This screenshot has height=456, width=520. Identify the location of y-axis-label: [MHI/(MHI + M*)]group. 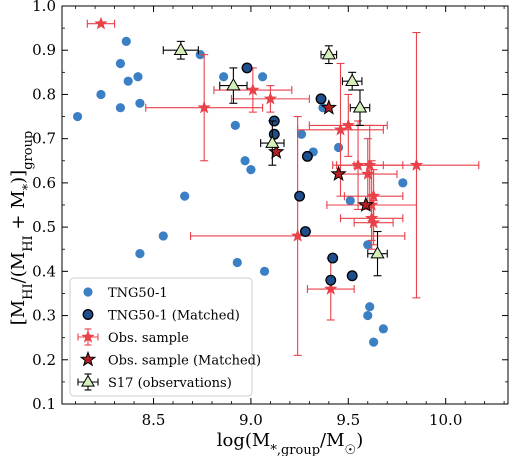
(22, 228).